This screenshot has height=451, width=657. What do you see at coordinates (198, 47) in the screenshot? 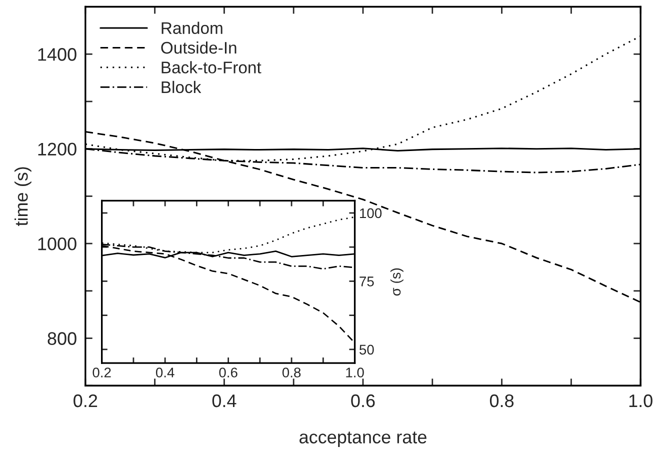
I see `legend-label: Outside-In` at bounding box center [198, 47].